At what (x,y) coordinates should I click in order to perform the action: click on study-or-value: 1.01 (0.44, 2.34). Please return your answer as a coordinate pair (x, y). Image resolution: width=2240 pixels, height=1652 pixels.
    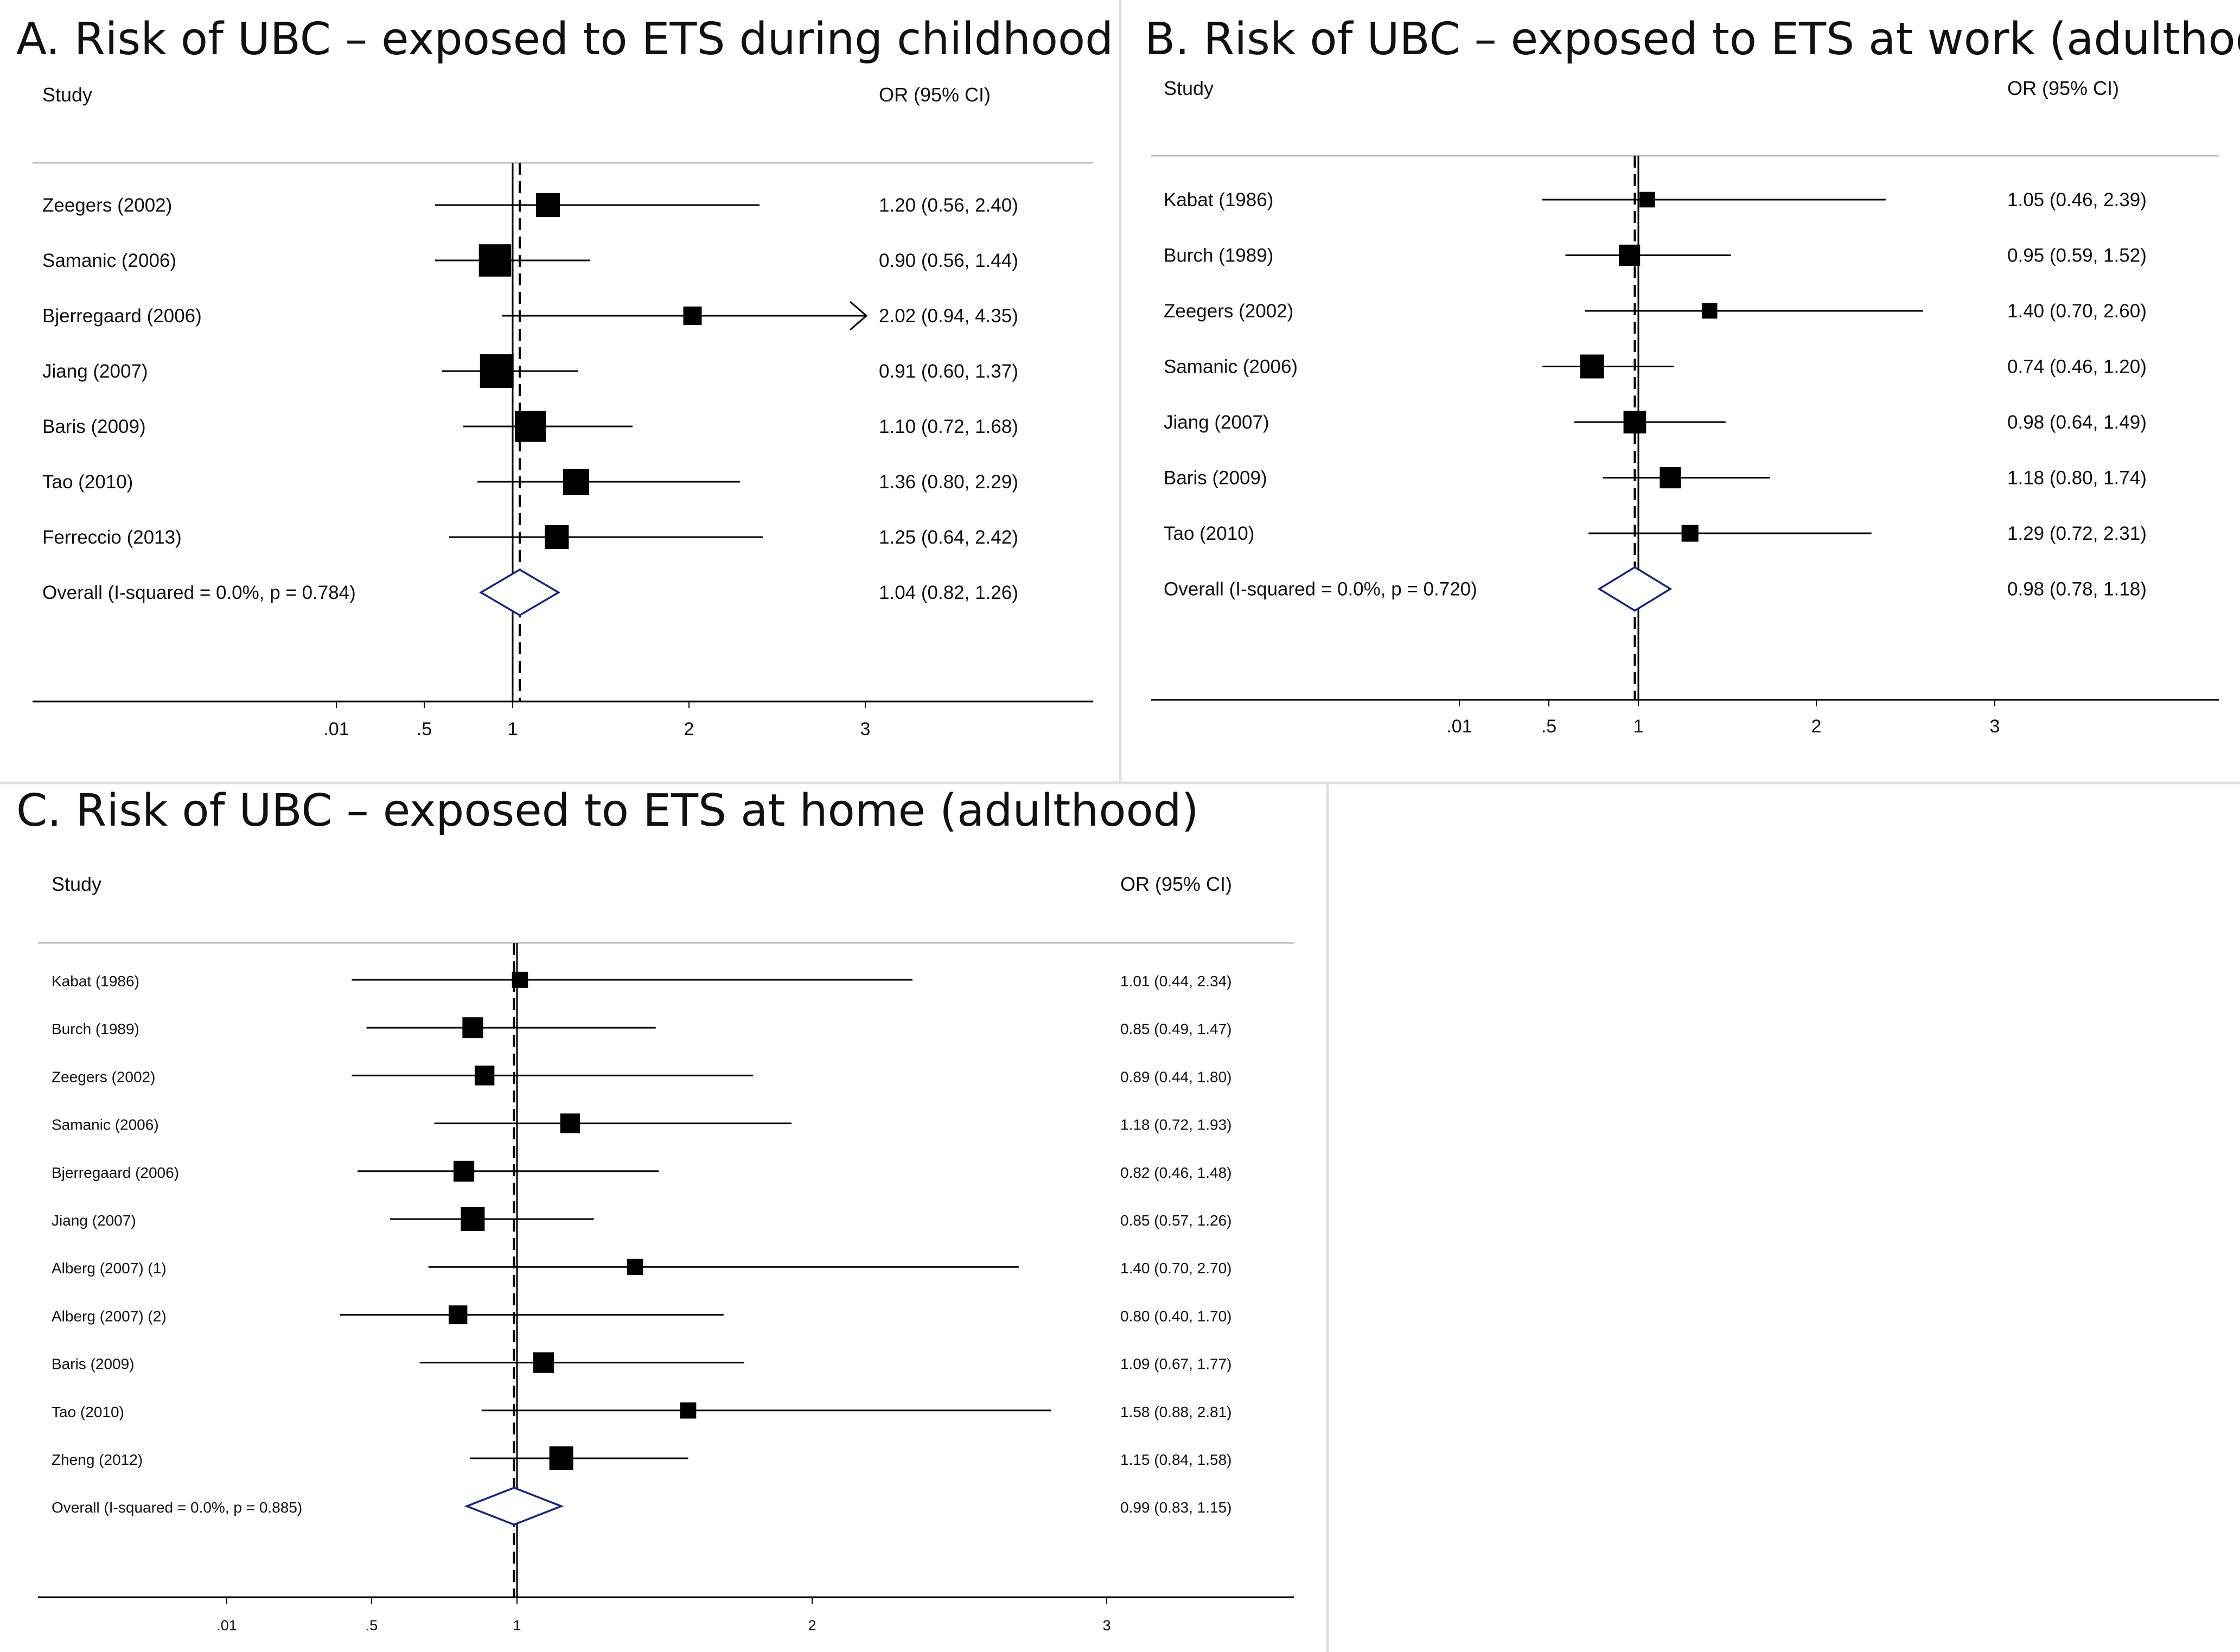
    Looking at the image, I should click on (1175, 982).